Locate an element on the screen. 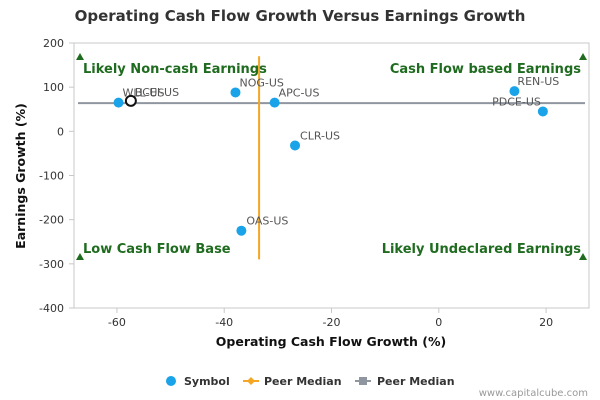  x-tick-label: -60 is located at coordinates (117, 322).